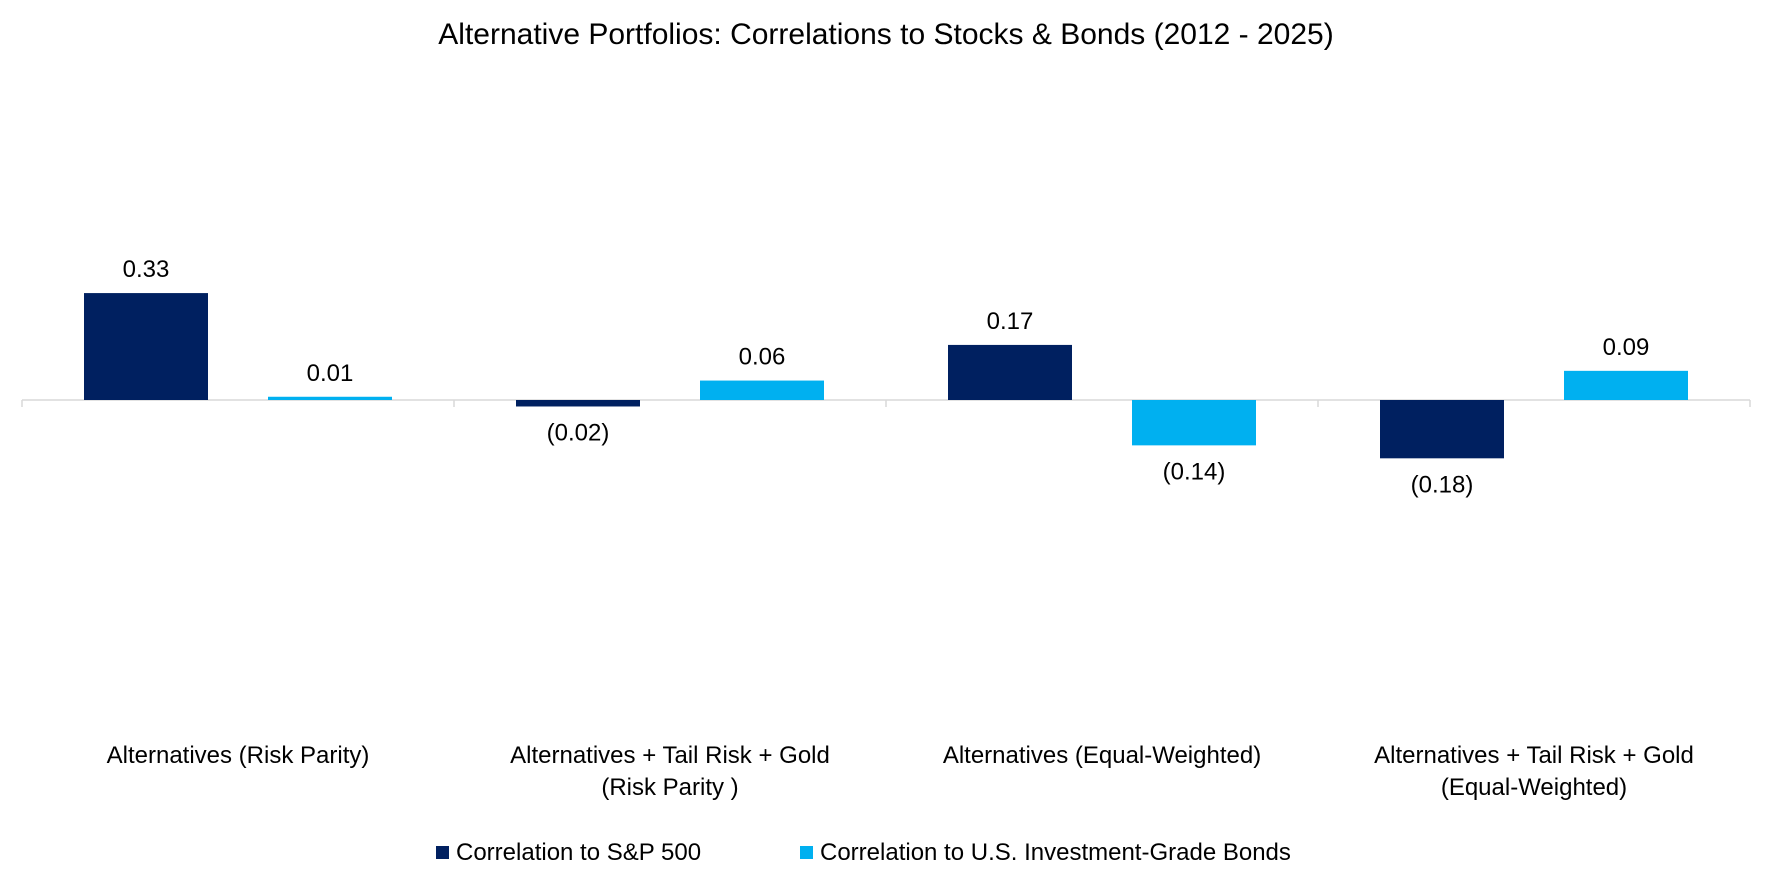 The width and height of the screenshot is (1772, 886). What do you see at coordinates (330, 373) in the screenshot?
I see `data-label-series-1-category-0: 0.01` at bounding box center [330, 373].